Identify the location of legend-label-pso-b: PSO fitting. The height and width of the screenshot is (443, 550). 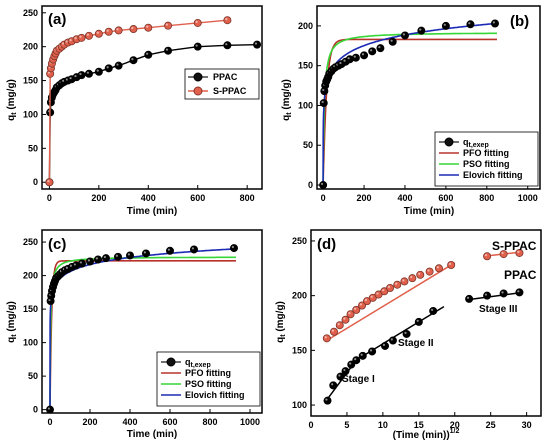
(486, 164).